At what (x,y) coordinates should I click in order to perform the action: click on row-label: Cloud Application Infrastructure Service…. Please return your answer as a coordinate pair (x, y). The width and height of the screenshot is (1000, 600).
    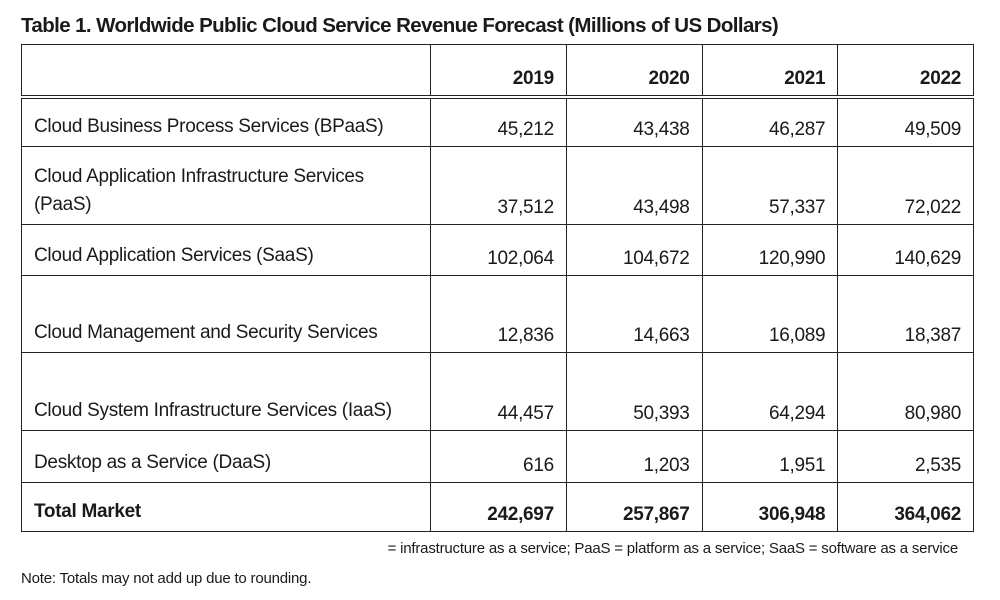
    Looking at the image, I should click on (226, 185).